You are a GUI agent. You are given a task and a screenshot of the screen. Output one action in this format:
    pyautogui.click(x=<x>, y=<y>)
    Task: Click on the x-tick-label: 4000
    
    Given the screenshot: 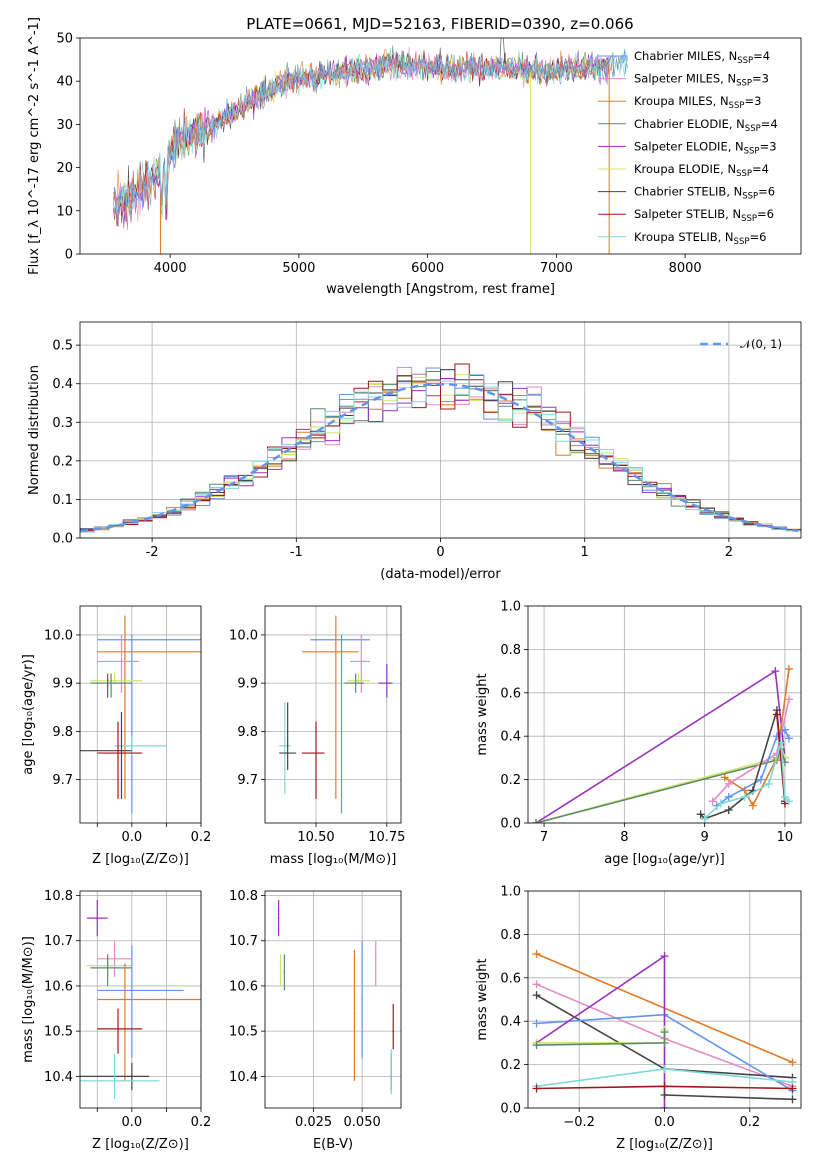 What is the action you would take?
    pyautogui.click(x=170, y=268)
    